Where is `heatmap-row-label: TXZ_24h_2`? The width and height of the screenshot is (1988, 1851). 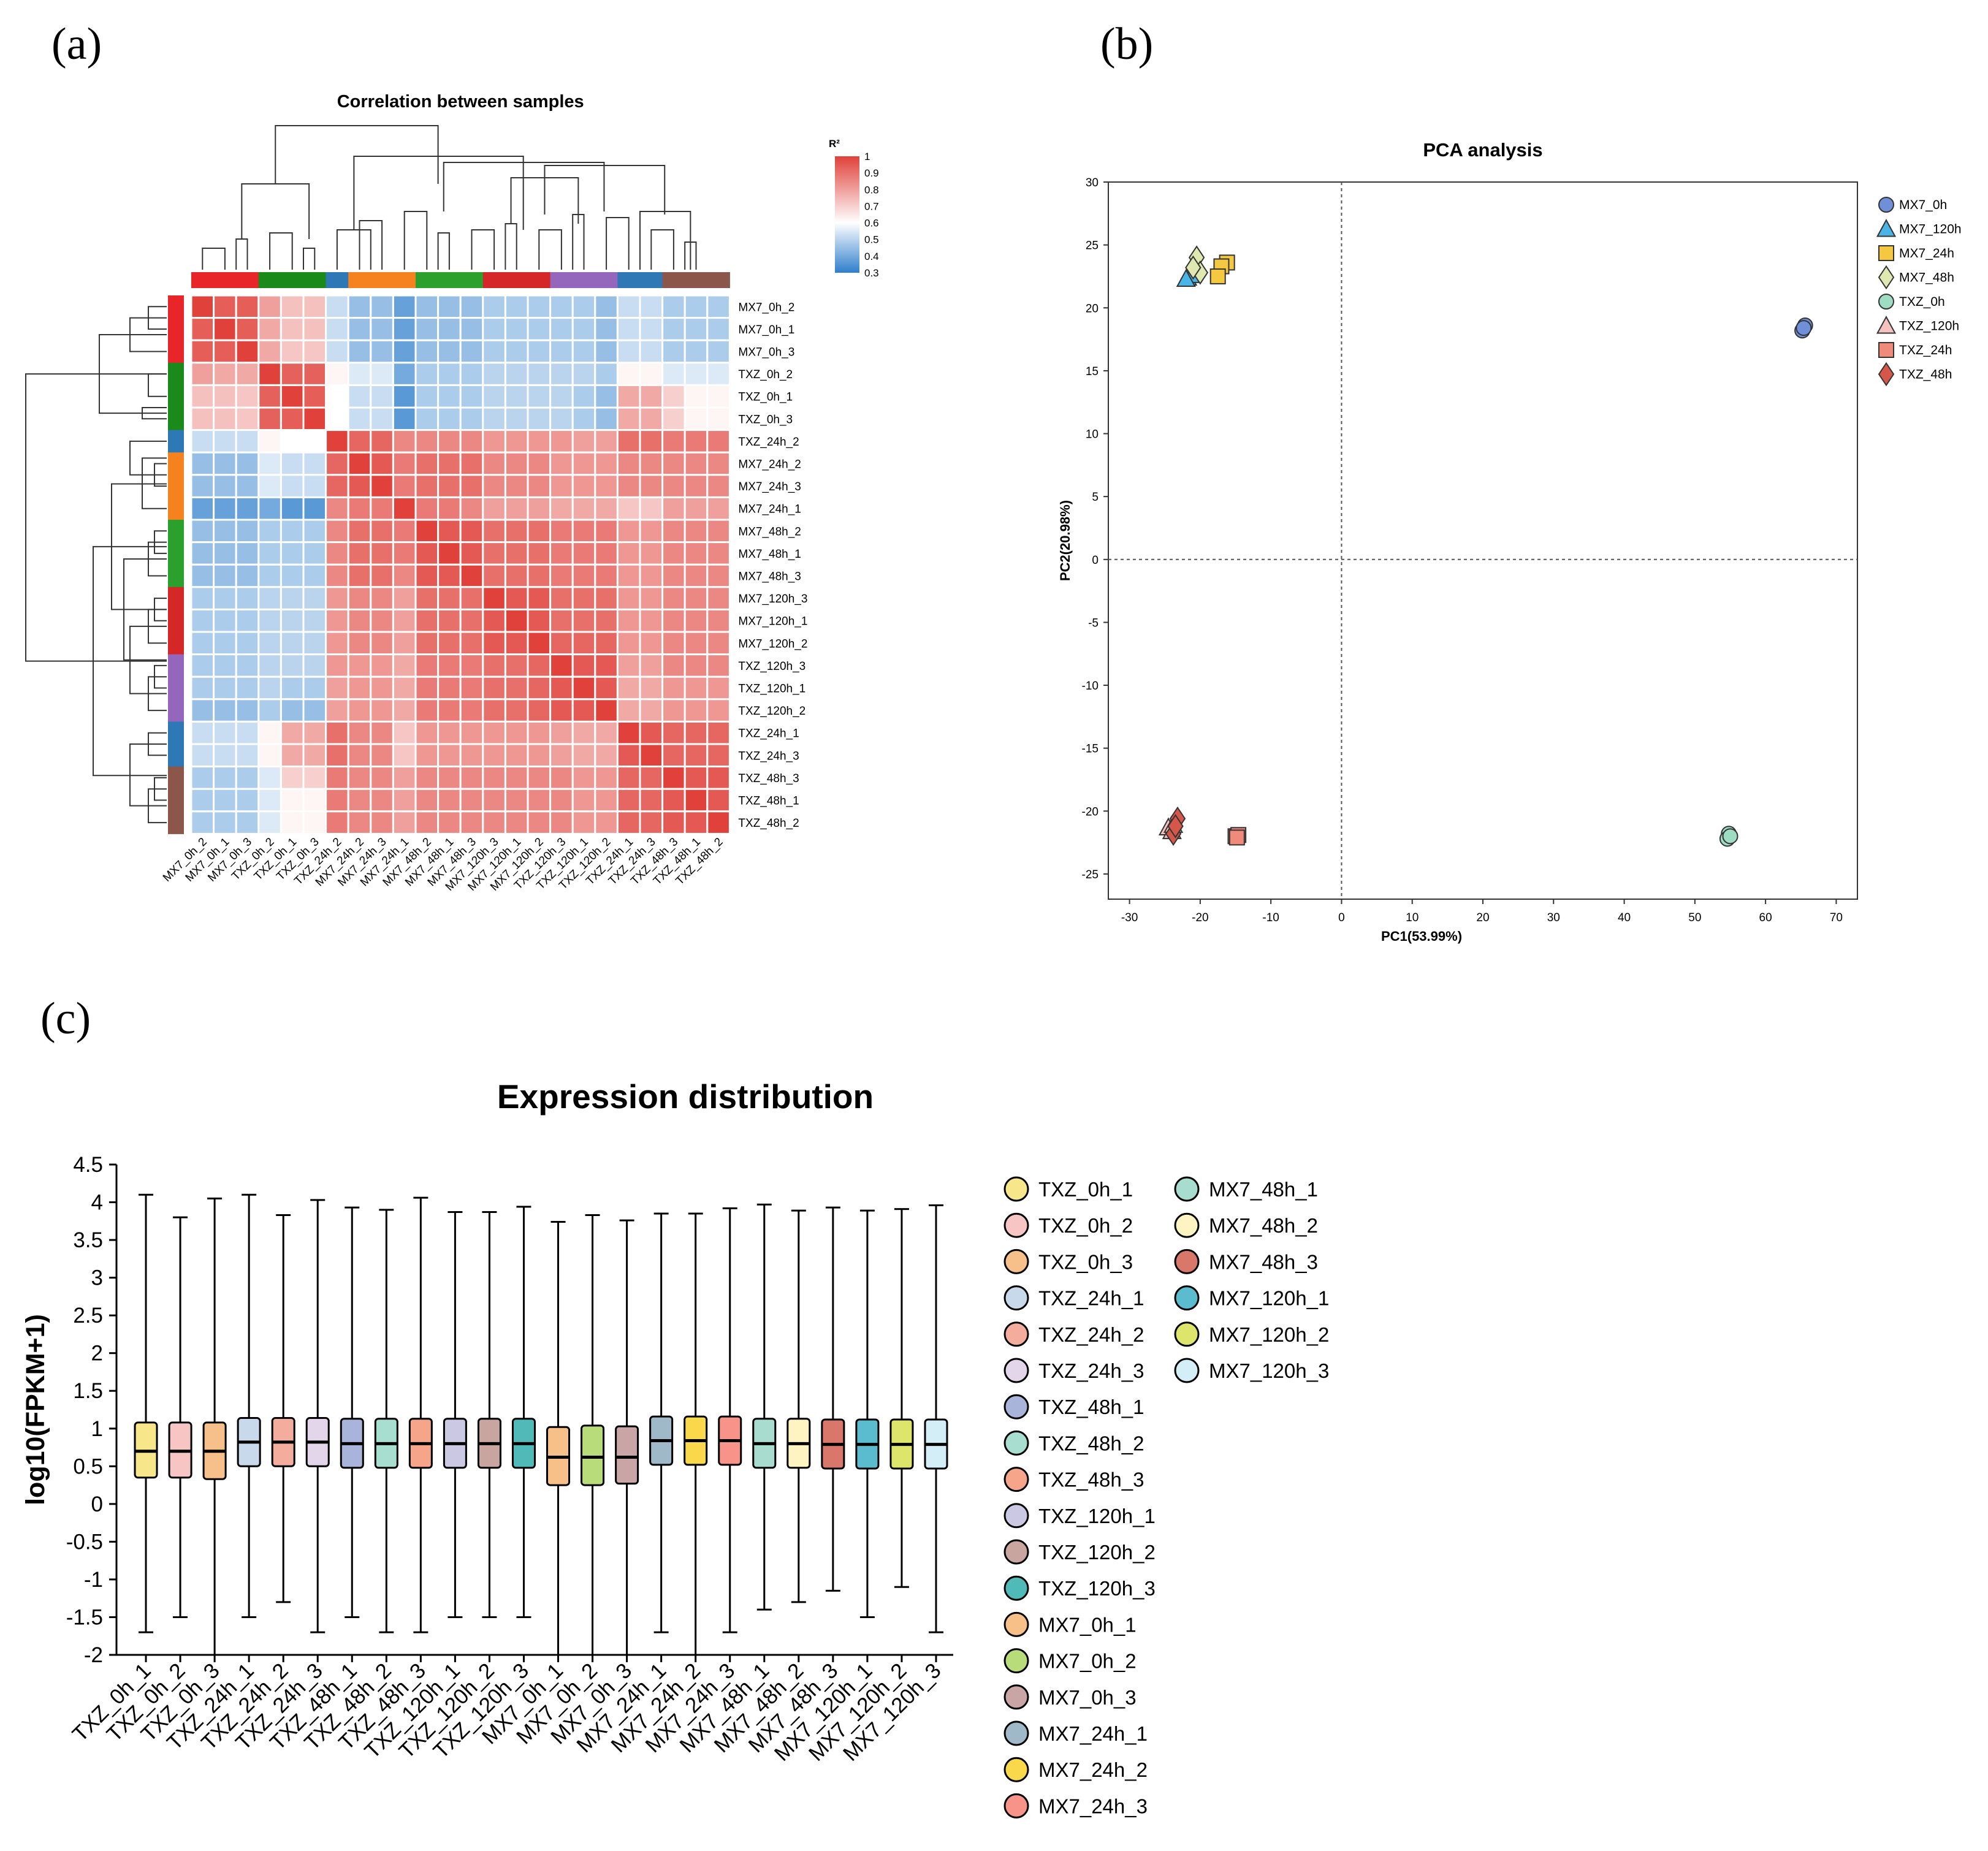
heatmap-row-label: TXZ_24h_2 is located at coordinates (768, 442).